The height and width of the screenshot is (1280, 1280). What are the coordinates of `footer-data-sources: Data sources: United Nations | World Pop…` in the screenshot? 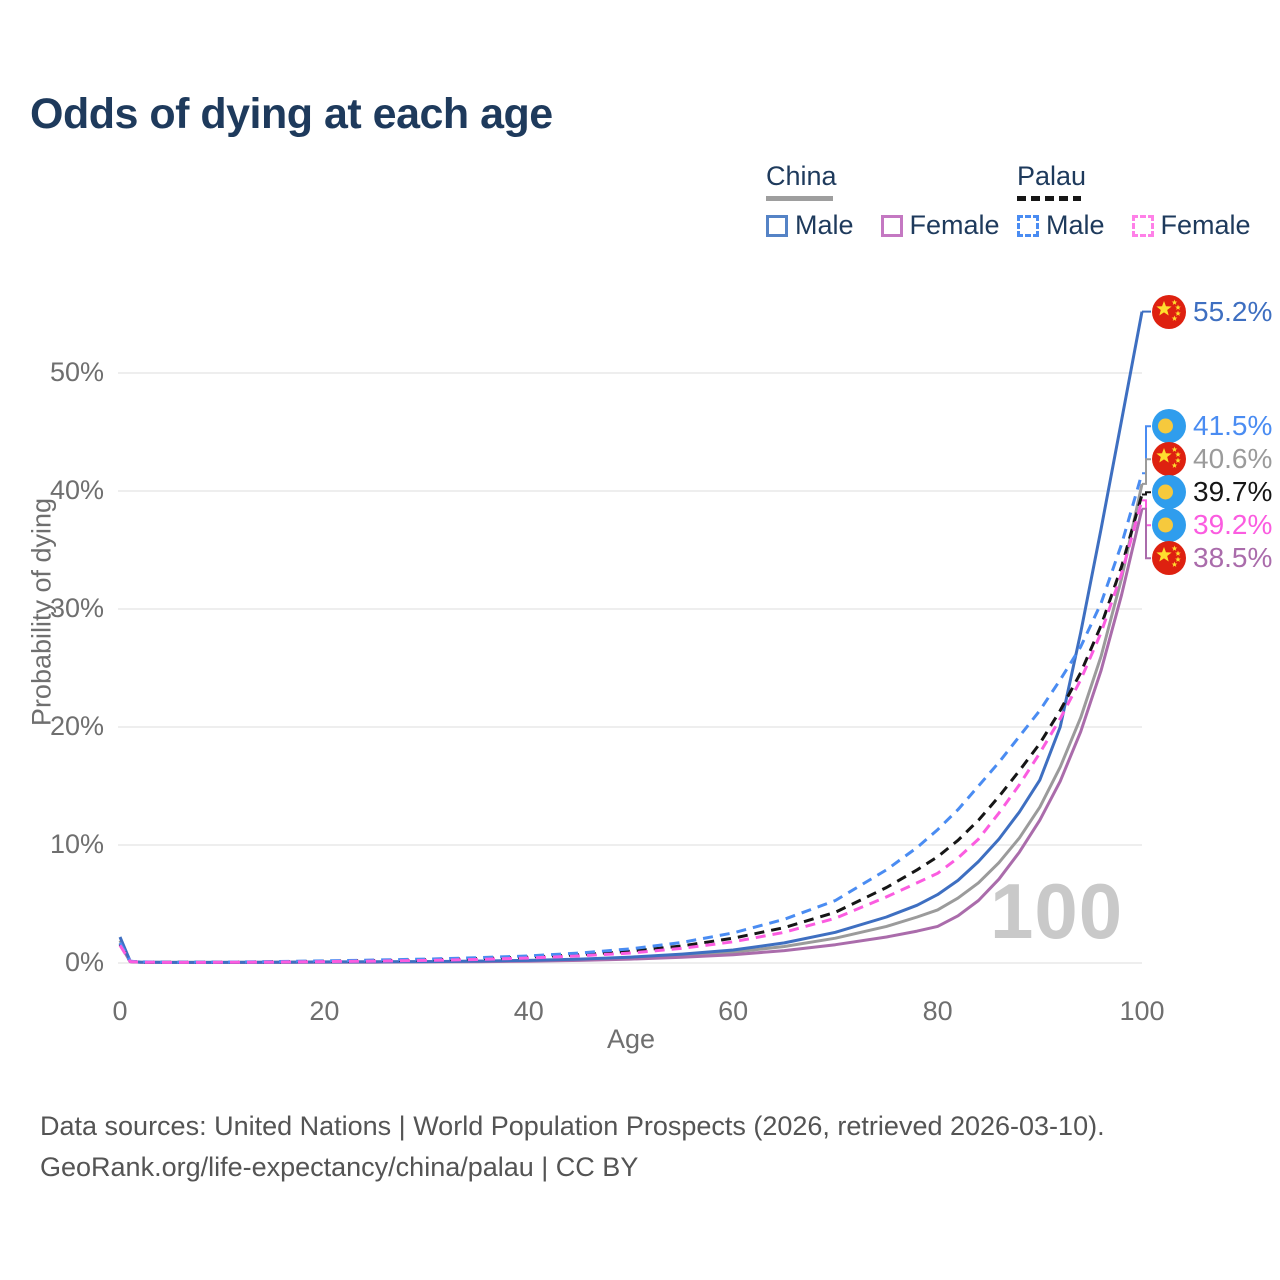 It's located at (572, 1126).